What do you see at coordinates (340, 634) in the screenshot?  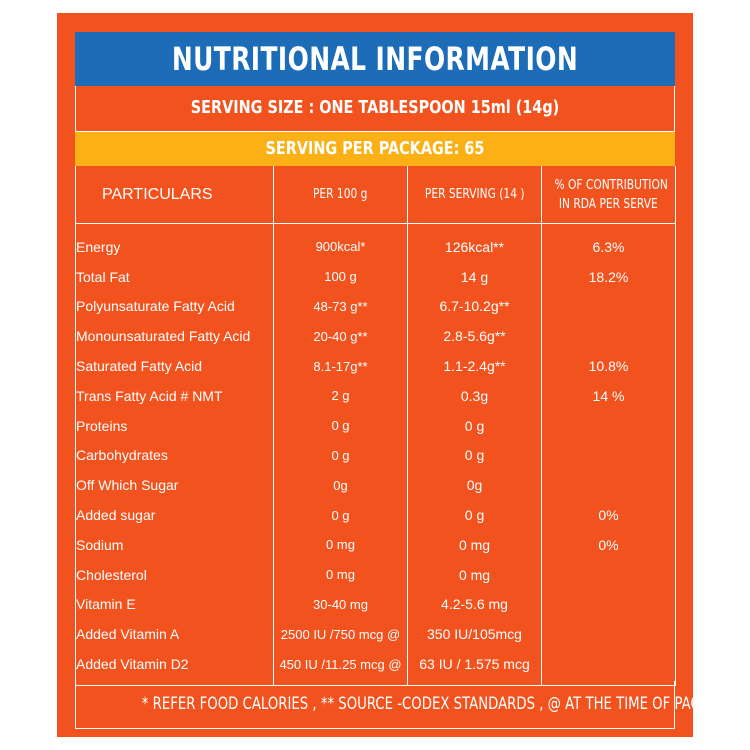 I see `per-100g-value: 2500 IU /750 mcg @` at bounding box center [340, 634].